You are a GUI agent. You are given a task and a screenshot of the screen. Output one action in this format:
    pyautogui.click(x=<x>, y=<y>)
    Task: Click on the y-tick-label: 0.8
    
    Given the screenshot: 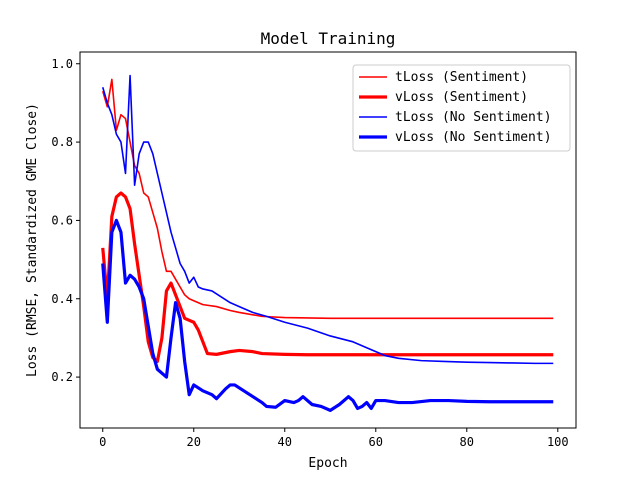 What is the action you would take?
    pyautogui.click(x=62, y=142)
    